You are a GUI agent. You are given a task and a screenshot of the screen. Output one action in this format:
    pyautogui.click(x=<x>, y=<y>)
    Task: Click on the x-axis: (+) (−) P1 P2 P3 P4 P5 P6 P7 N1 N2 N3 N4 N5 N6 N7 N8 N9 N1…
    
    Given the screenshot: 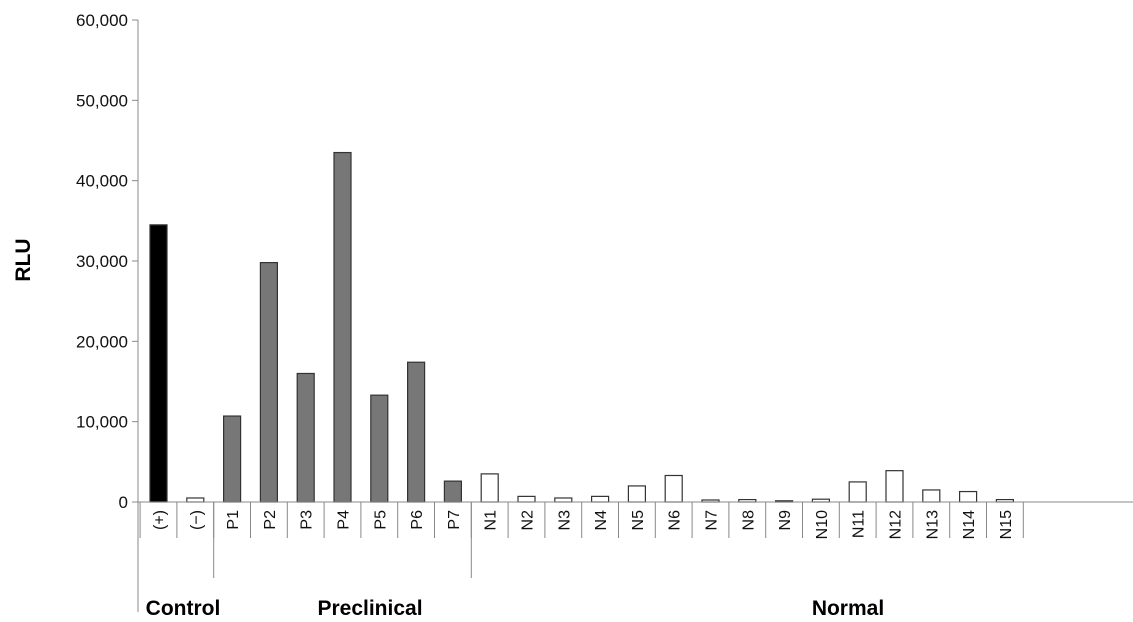 What is the action you would take?
    pyautogui.click(x=635, y=520)
    